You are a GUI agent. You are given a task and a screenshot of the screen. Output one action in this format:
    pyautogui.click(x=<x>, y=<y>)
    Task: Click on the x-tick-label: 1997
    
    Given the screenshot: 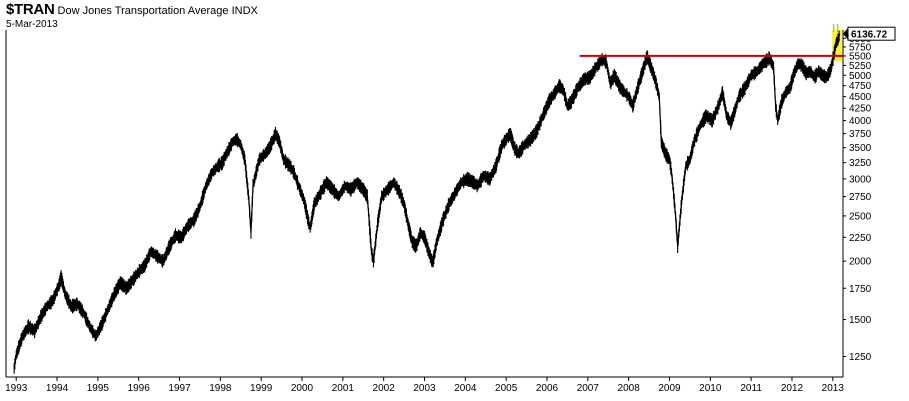 What is the action you would take?
    pyautogui.click(x=179, y=388)
    